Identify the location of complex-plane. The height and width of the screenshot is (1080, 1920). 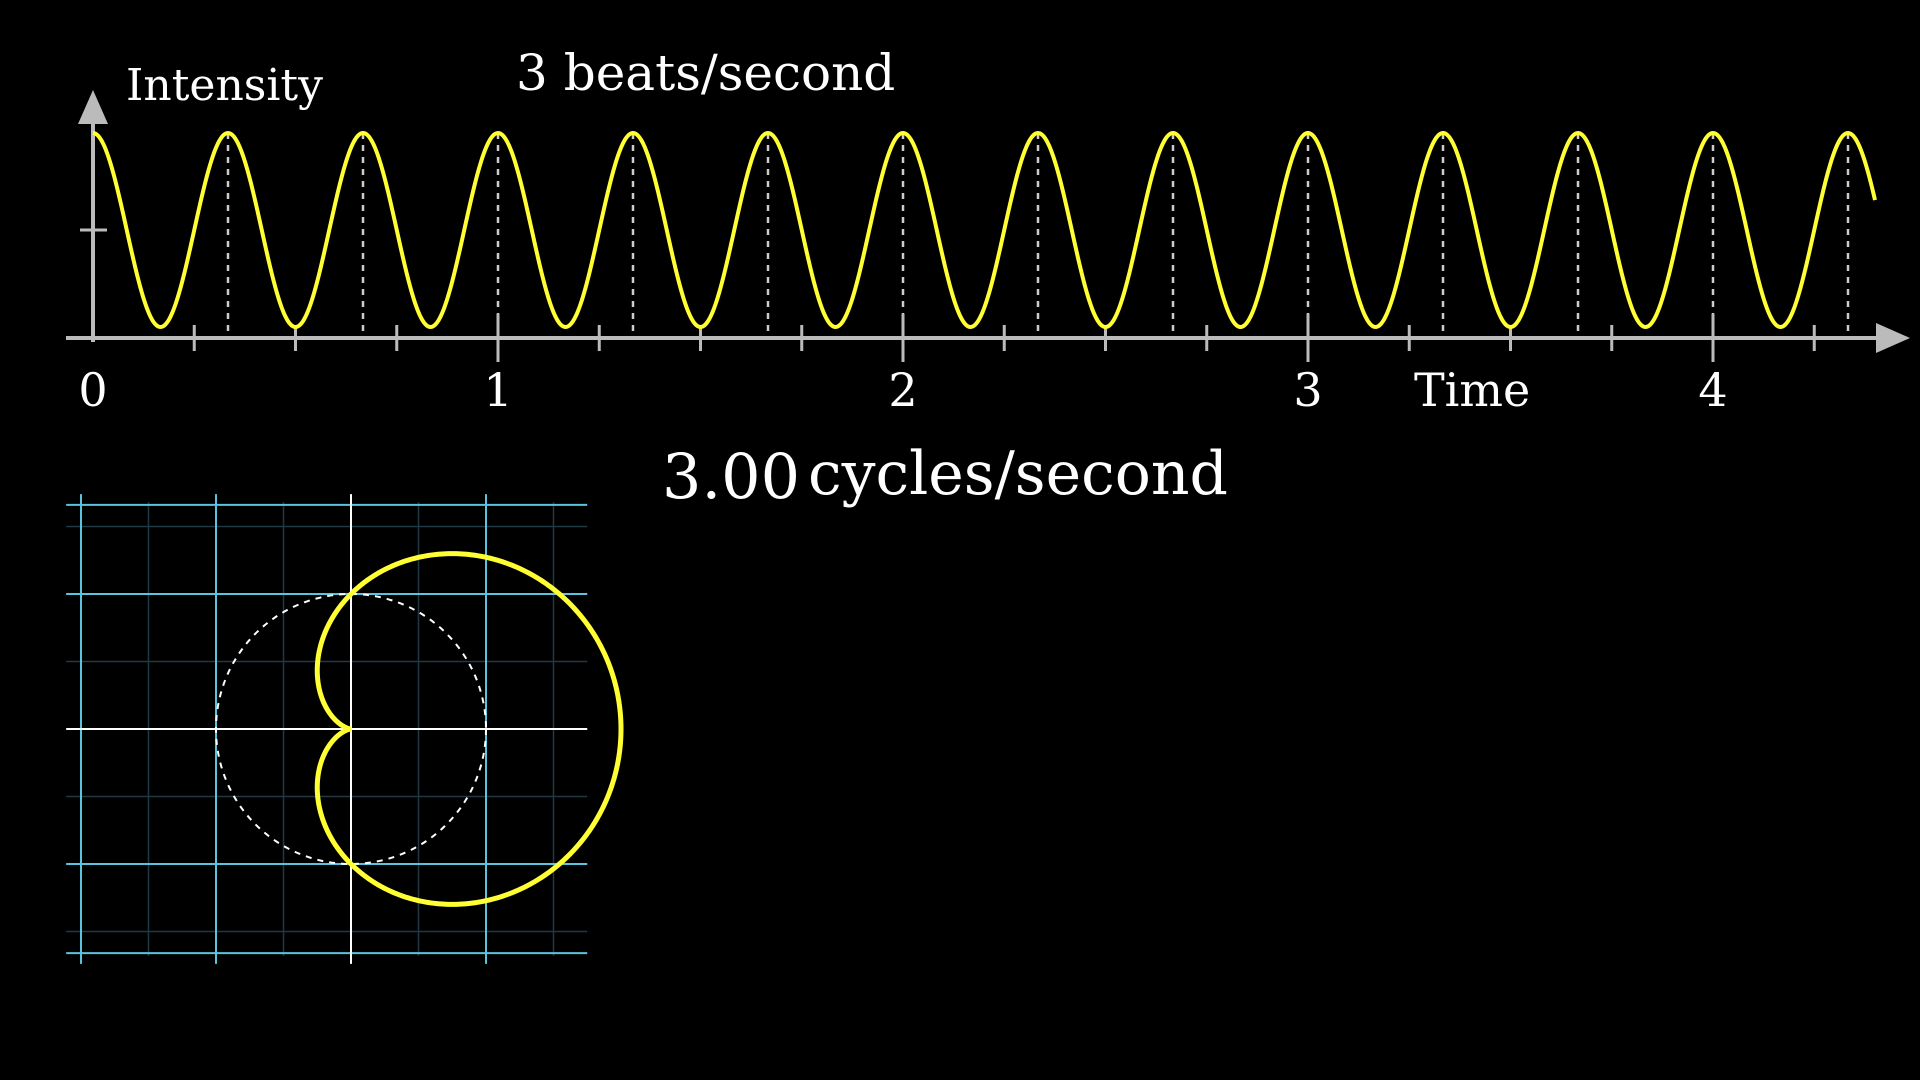
(345, 729).